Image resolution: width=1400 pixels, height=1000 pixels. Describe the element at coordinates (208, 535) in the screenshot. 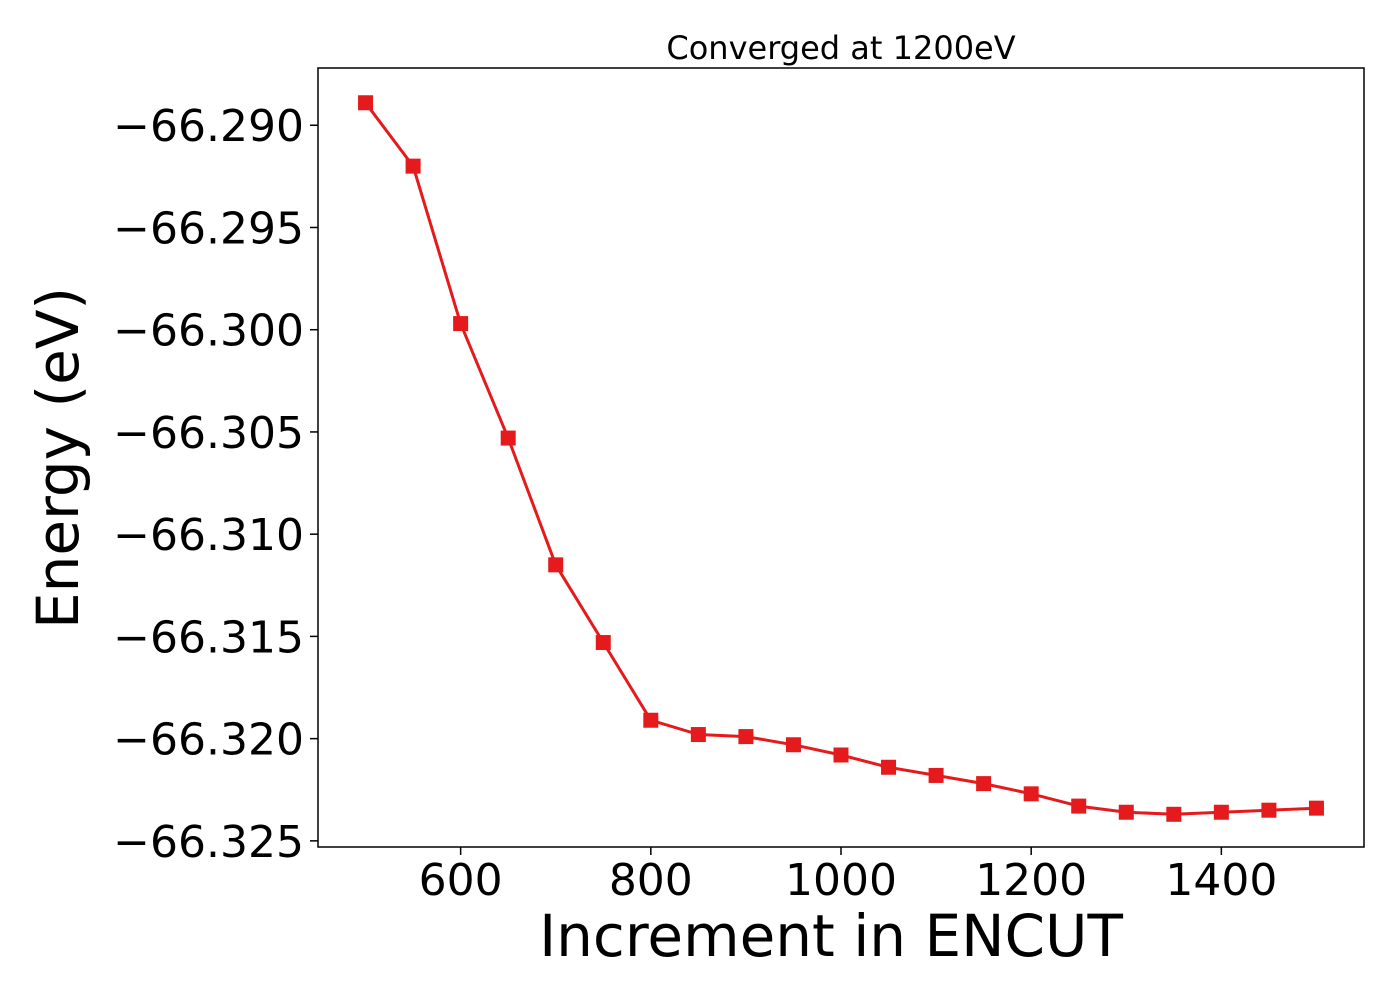

I see `y-tick-label: −66.310` at that location.